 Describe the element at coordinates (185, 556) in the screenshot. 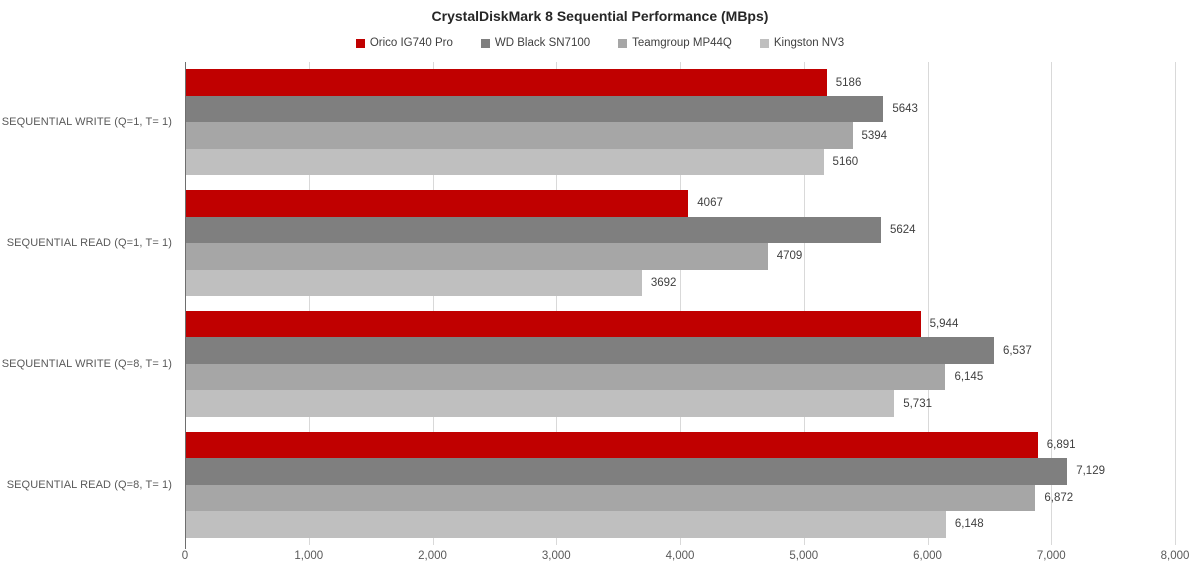

I see `x-tick-label: 0` at that location.